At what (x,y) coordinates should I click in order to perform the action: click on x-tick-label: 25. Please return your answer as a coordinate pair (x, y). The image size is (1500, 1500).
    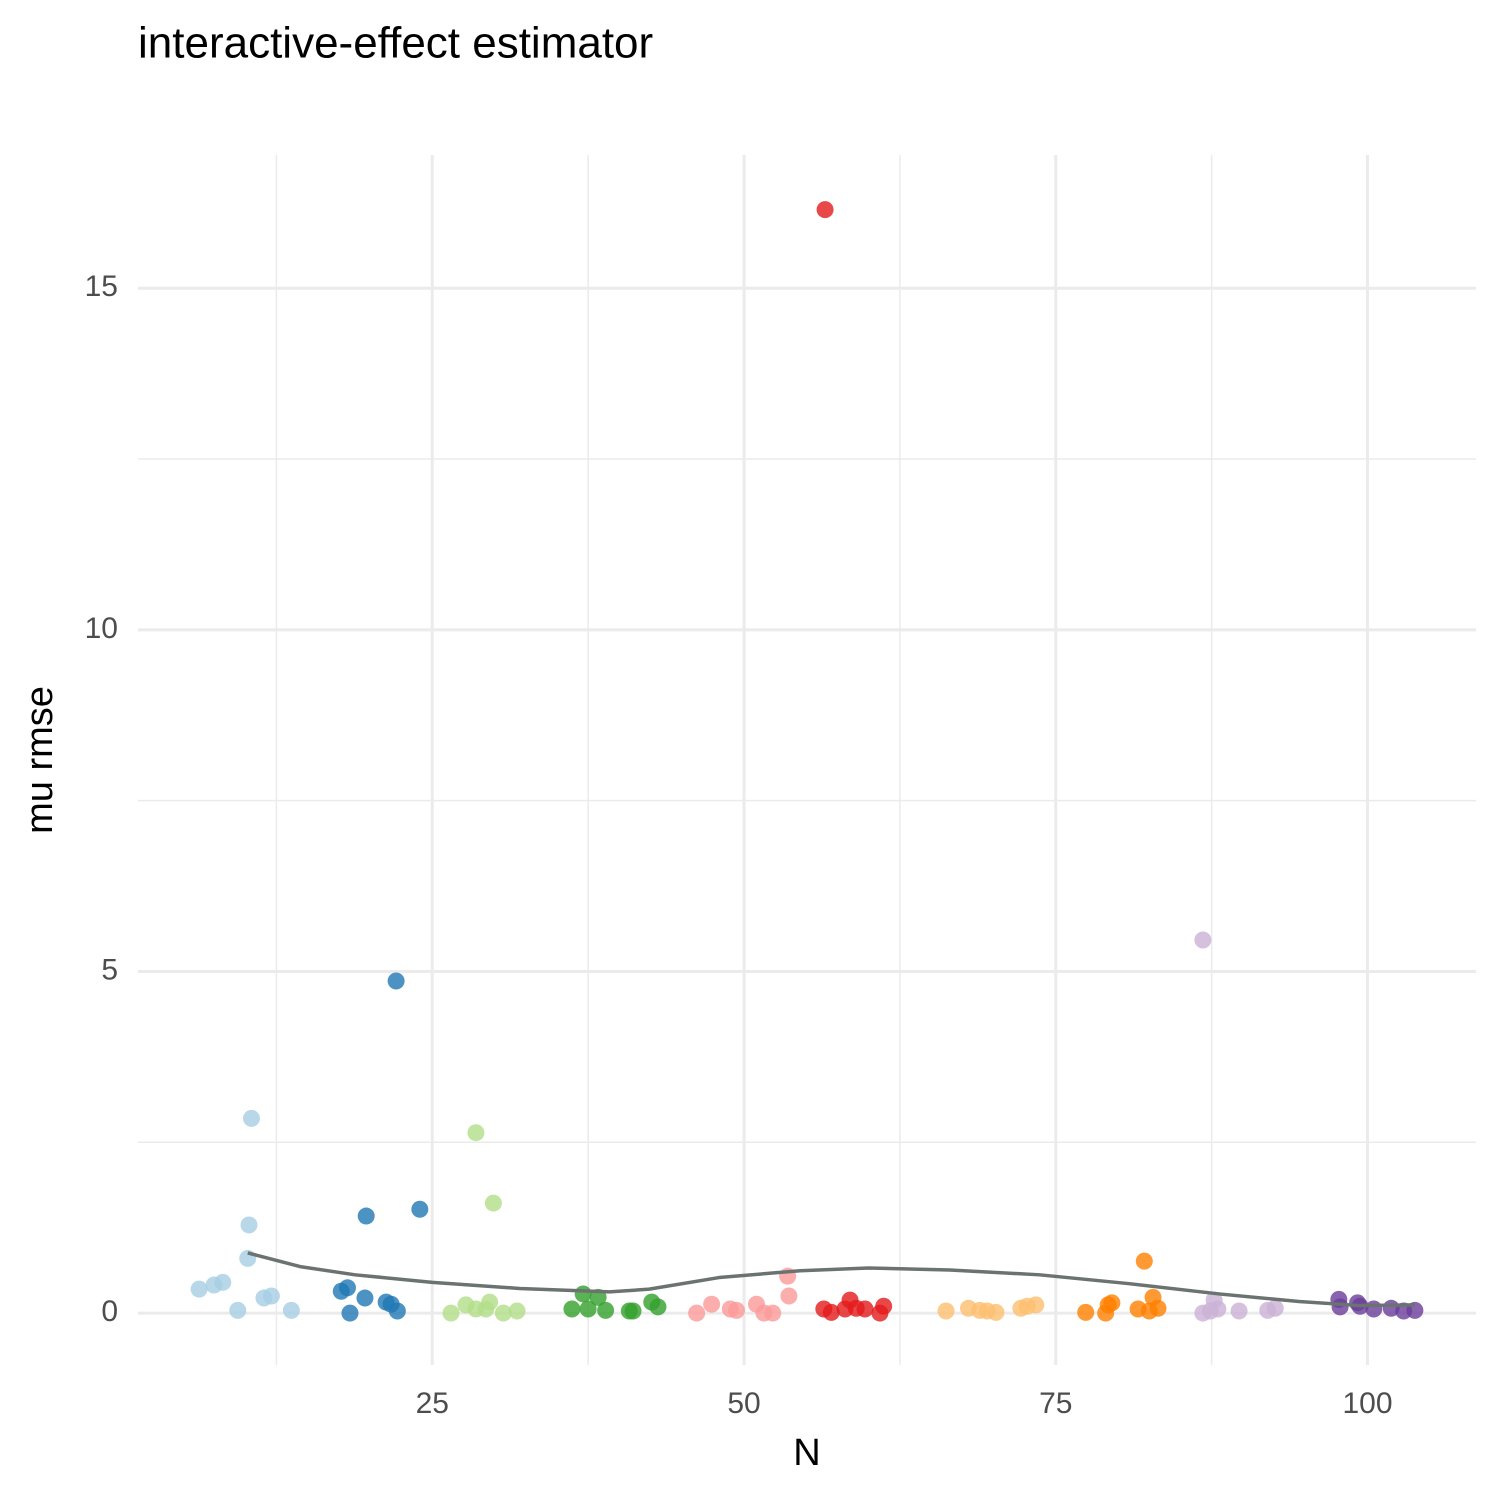
    Looking at the image, I should click on (432, 1403).